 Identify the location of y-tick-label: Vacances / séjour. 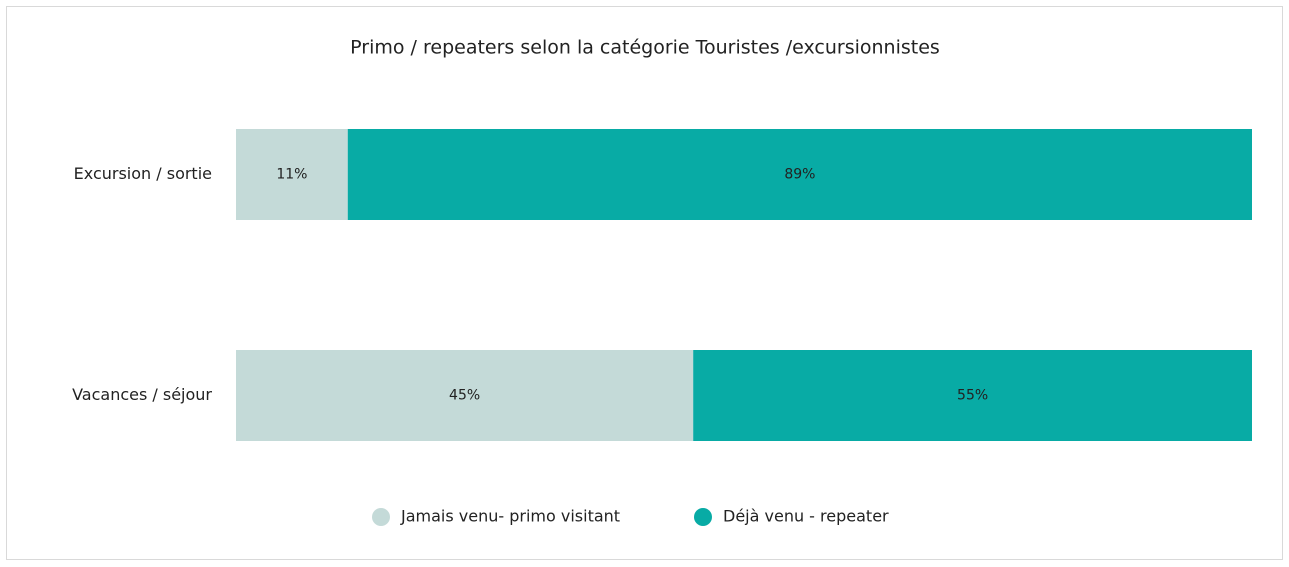
(142, 394).